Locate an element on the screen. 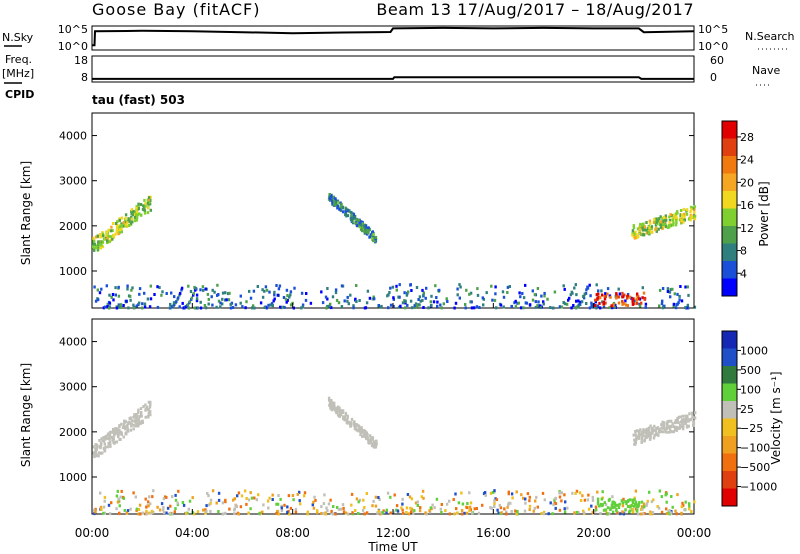 The height and width of the screenshot is (554, 800). colorbar-tick-label: −1000 is located at coordinates (758, 487).